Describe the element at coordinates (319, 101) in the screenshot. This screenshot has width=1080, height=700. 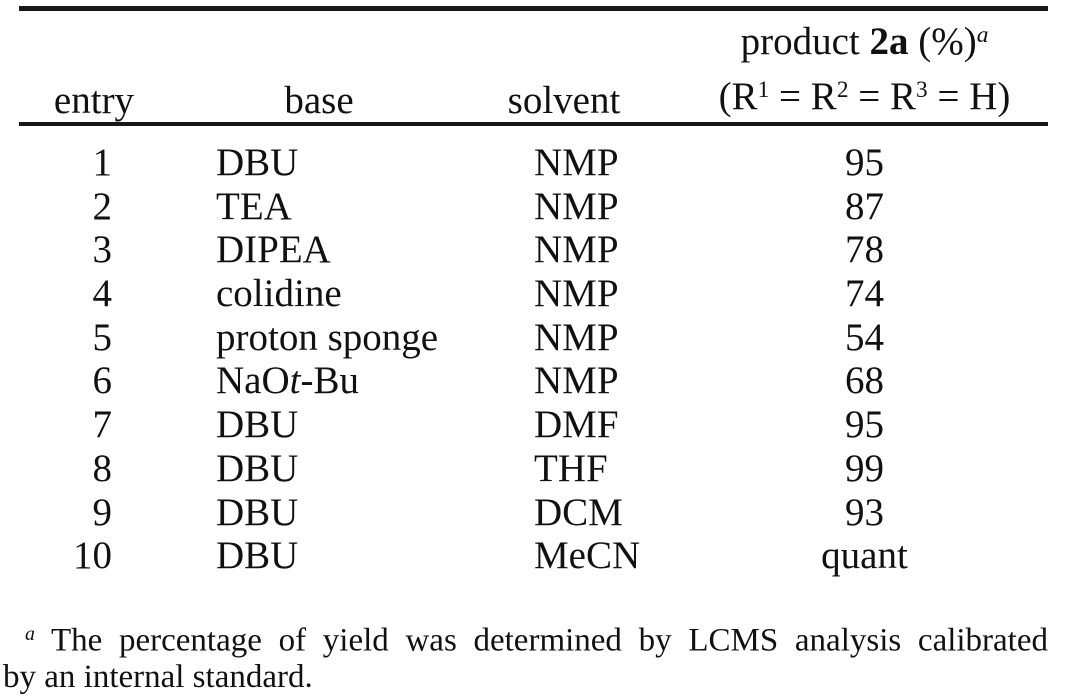
I see `column-header-base: base` at that location.